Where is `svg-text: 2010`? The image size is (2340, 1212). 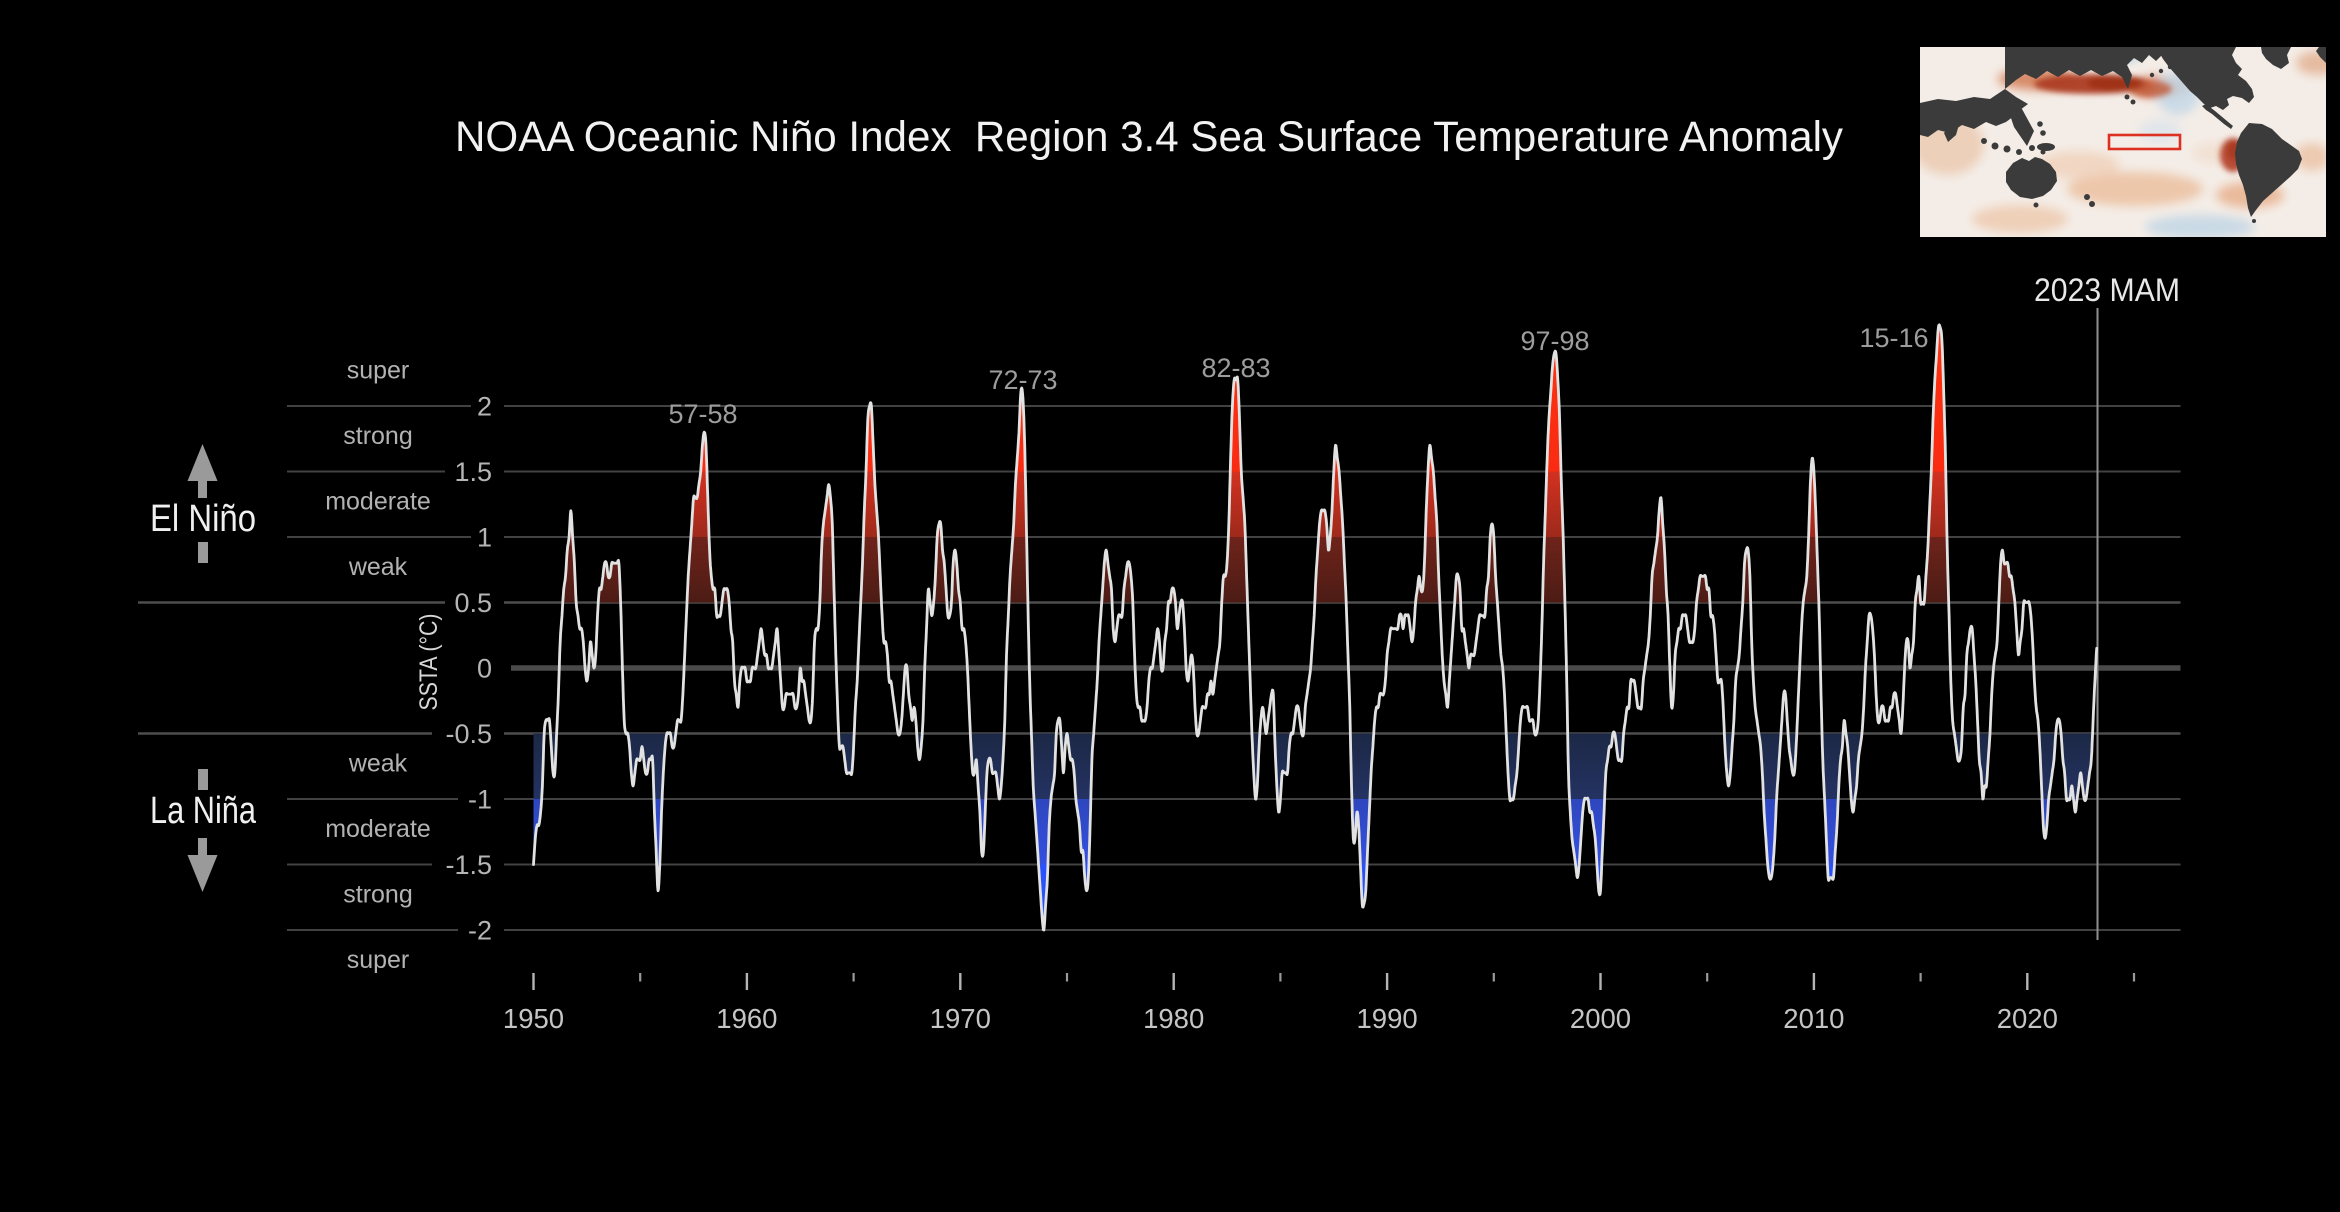
svg-text: 2010 is located at coordinates (1813, 1018).